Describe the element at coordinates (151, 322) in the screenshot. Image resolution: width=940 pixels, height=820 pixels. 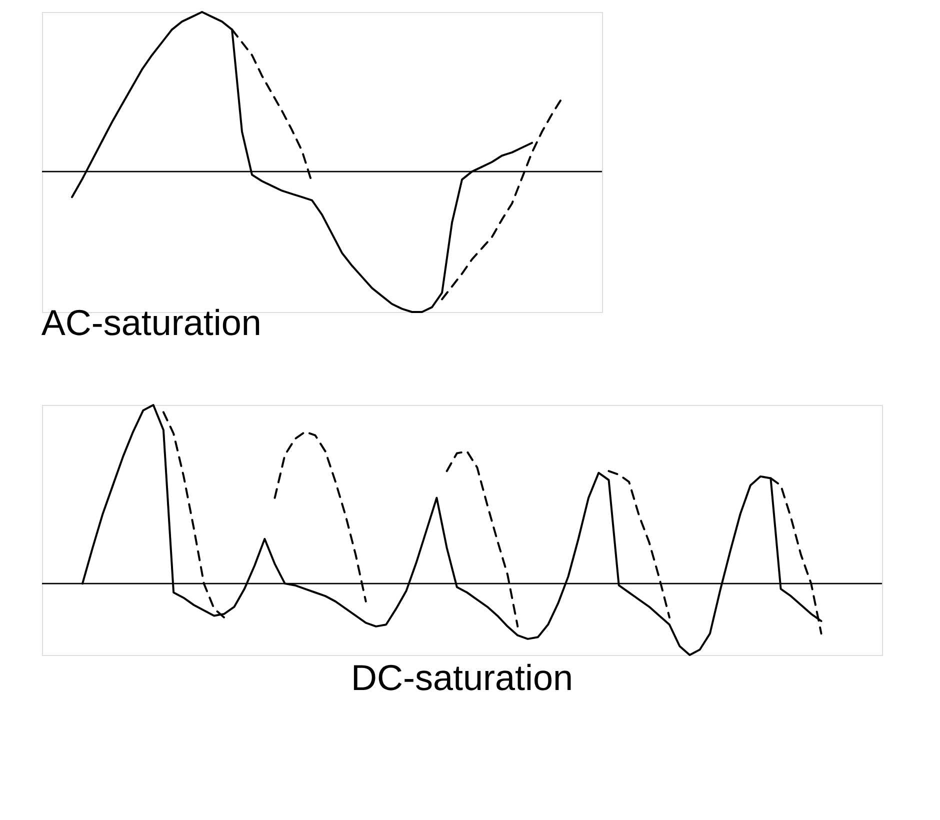
I see `text: AC-saturation` at that location.